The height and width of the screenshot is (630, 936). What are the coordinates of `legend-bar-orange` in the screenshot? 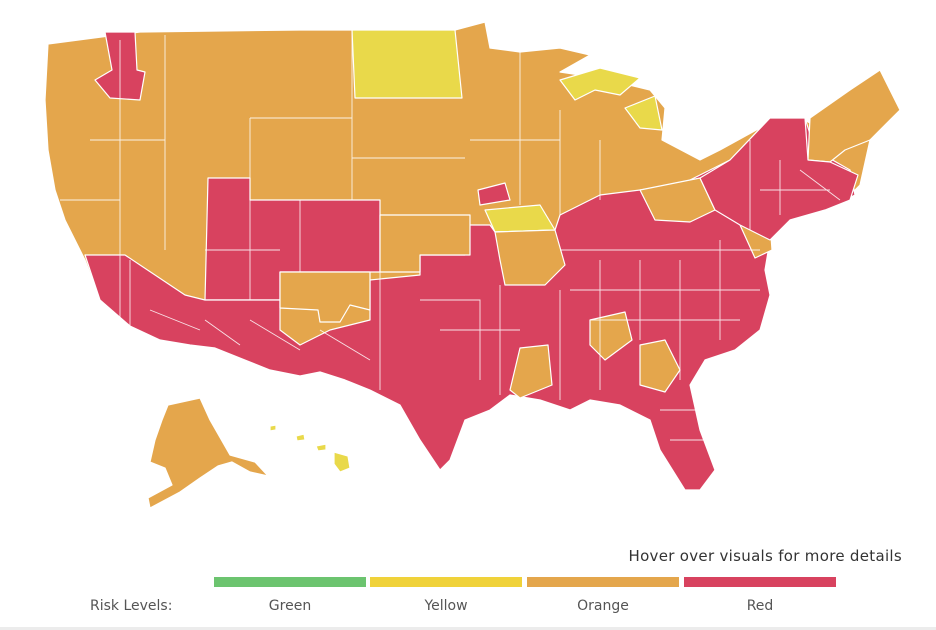 It's located at (603, 582).